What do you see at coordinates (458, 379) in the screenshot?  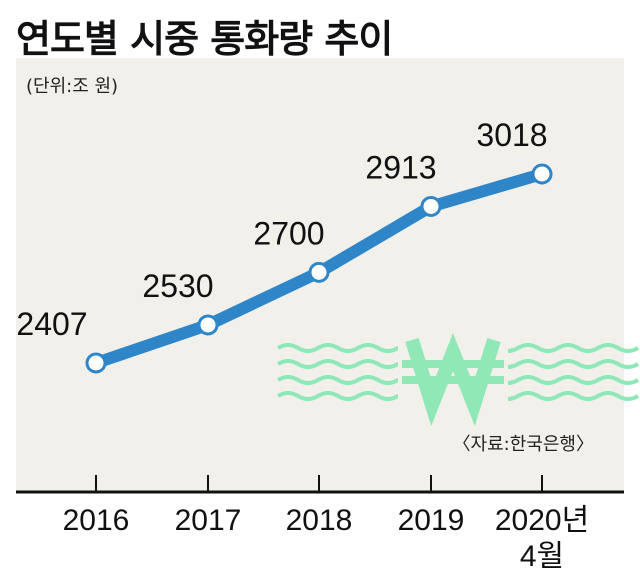 I see `won-sign-waves-icon` at bounding box center [458, 379].